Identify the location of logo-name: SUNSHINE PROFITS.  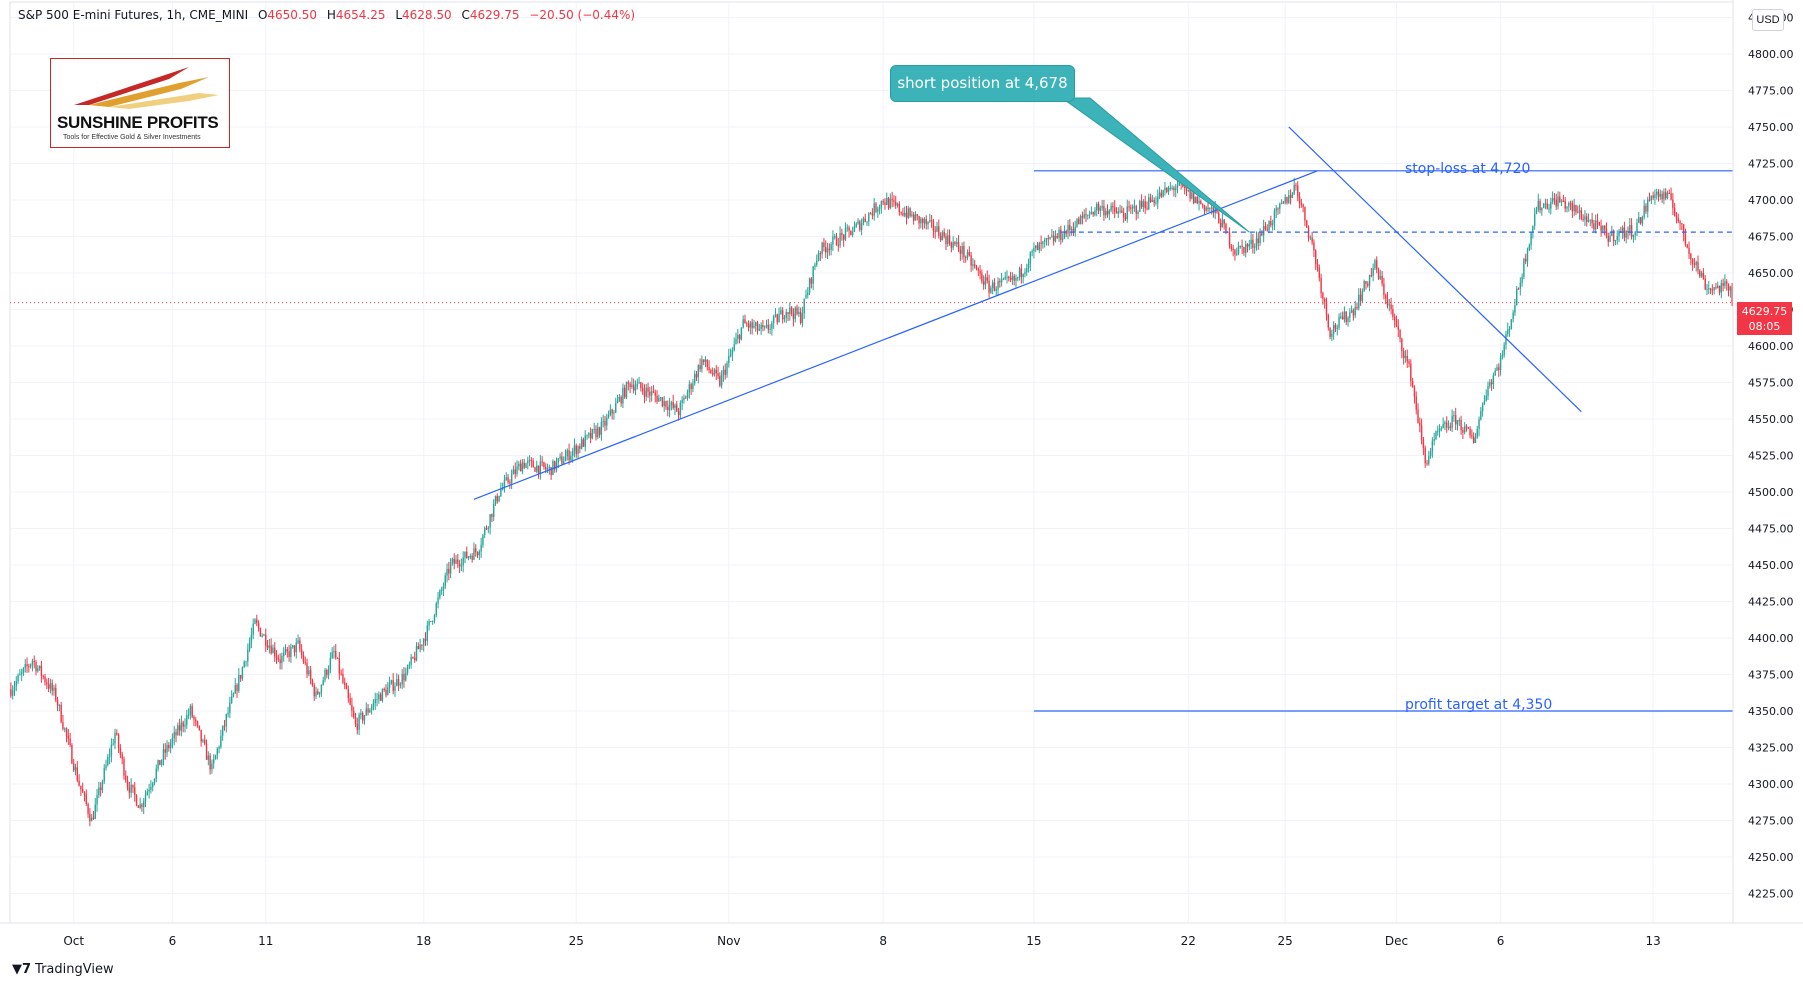
(138, 122).